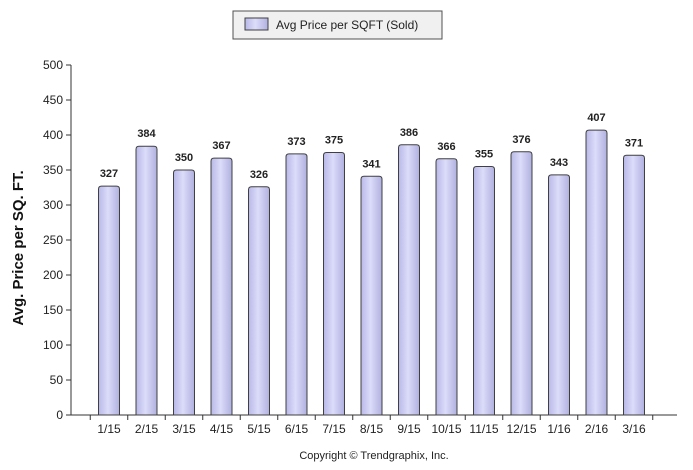 This screenshot has width=693, height=470. Describe the element at coordinates (259, 429) in the screenshot. I see `x-tick-label: 5/15` at that location.